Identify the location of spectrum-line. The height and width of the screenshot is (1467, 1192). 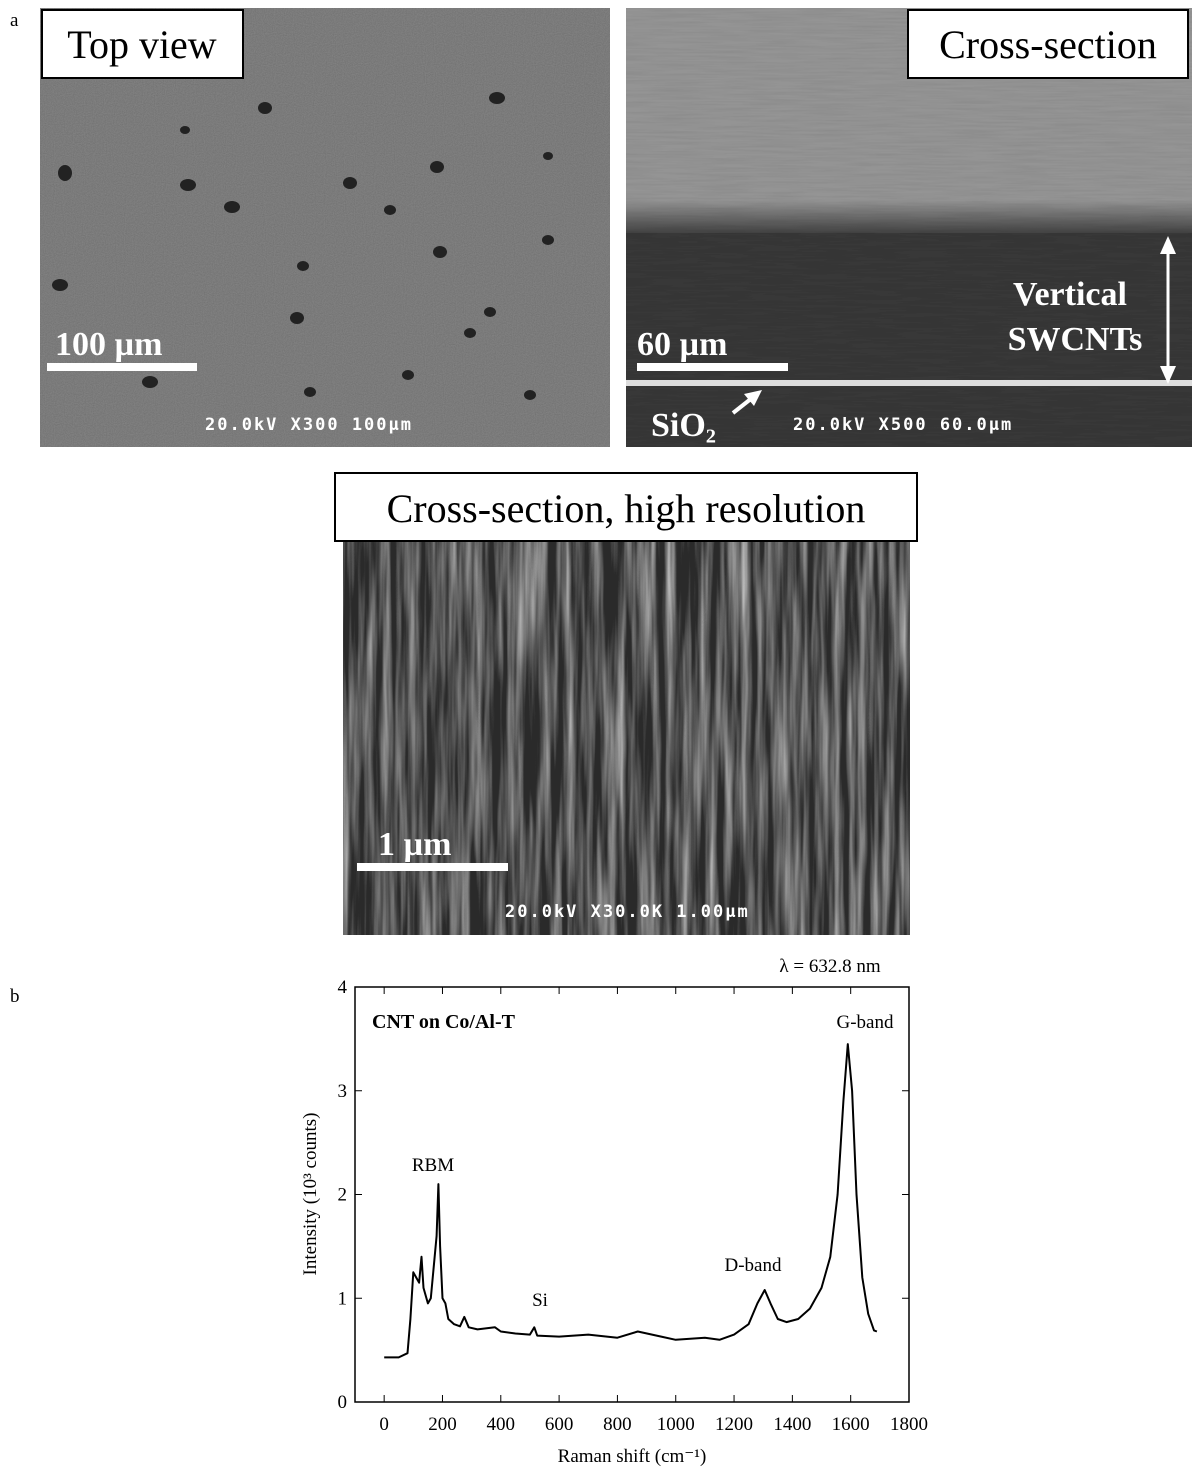
(631, 1201).